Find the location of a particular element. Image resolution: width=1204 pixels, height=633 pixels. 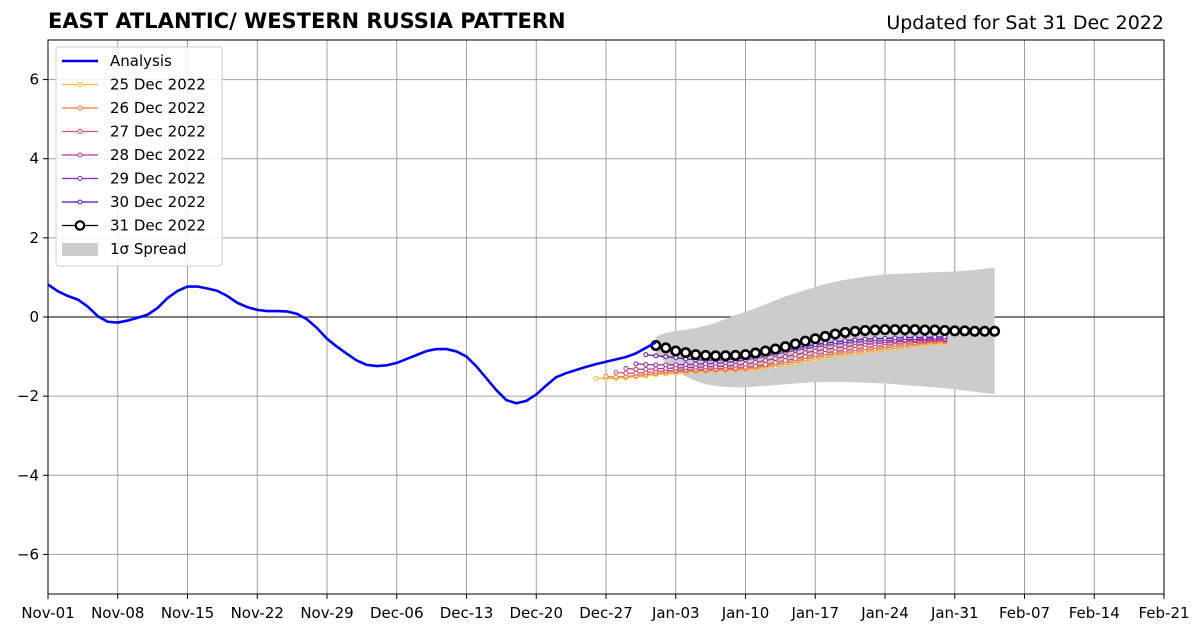

legend-box is located at coordinates (139, 156).